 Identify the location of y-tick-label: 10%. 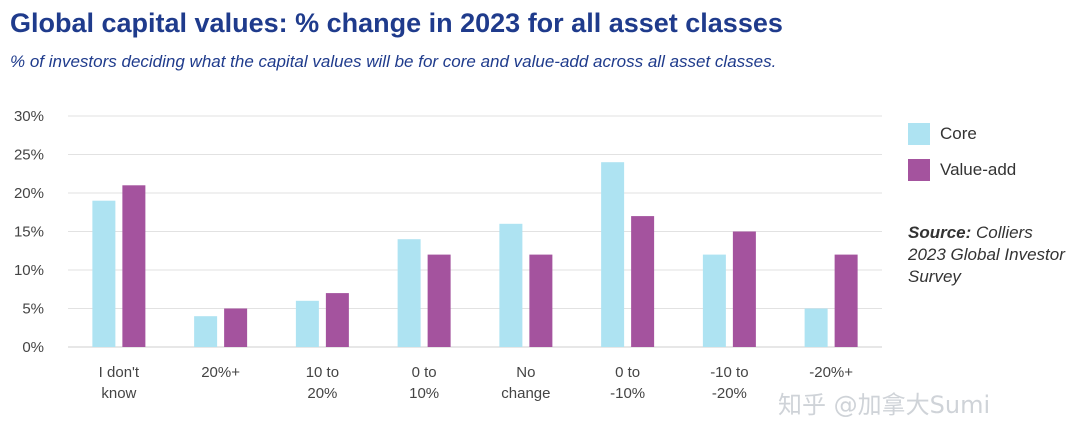
(29, 270).